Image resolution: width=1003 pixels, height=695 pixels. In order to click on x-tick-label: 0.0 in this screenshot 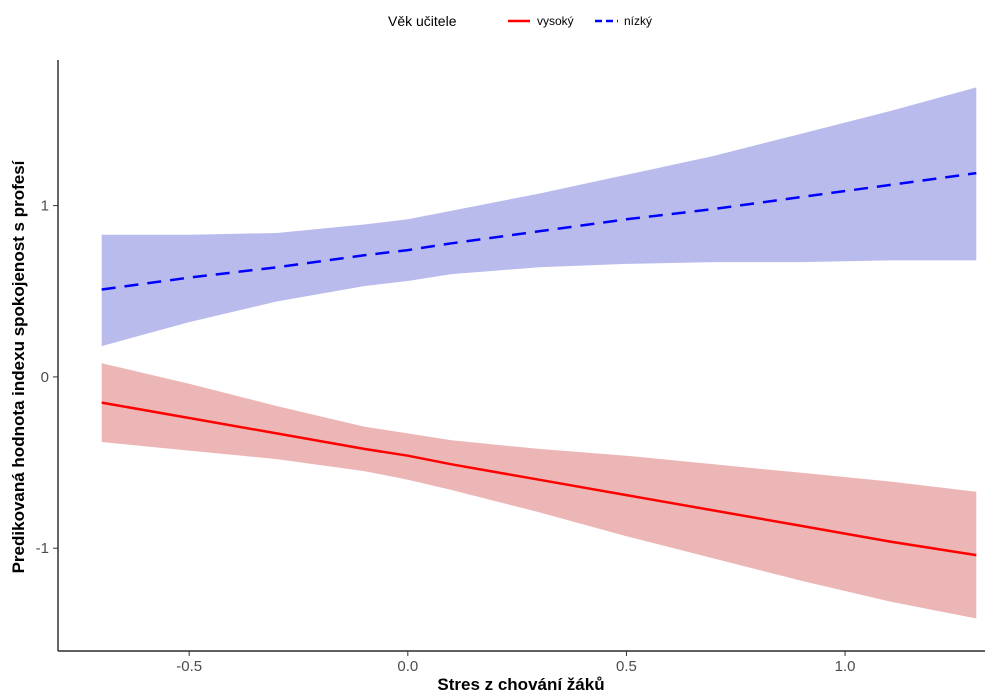, I will do `click(407, 666)`.